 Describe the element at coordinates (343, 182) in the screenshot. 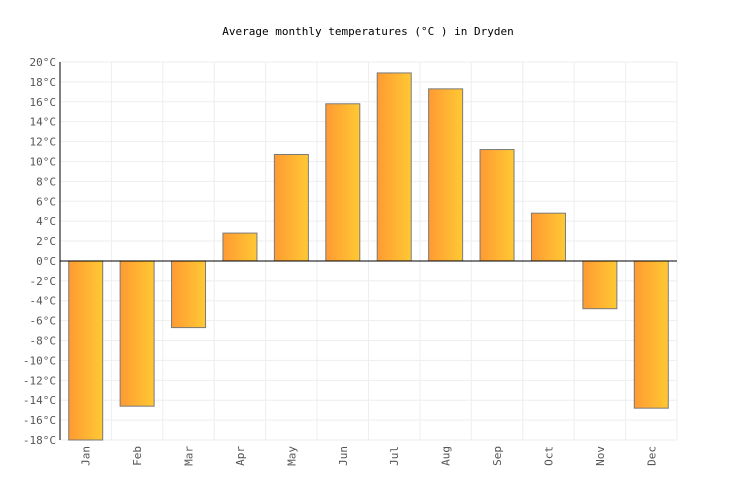

I see `bar-jun` at that location.